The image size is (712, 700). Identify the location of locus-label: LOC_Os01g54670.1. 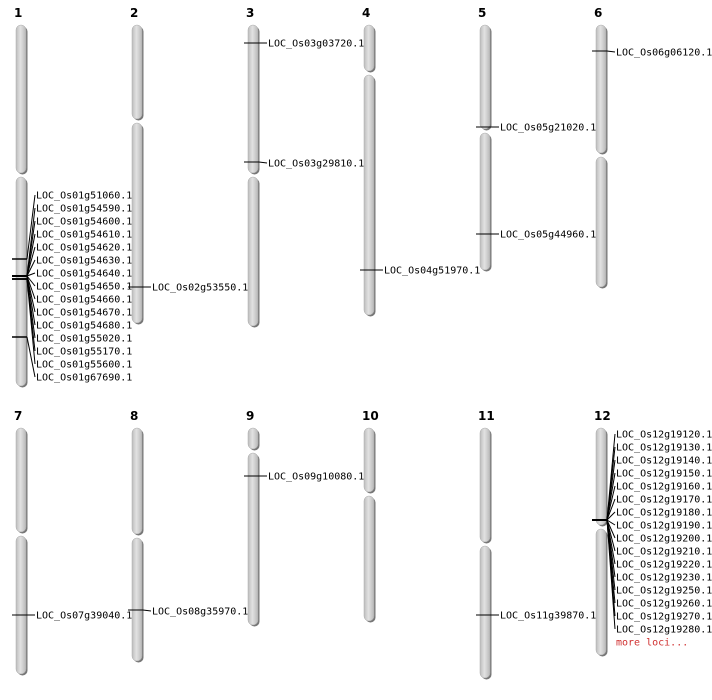
(84, 313).